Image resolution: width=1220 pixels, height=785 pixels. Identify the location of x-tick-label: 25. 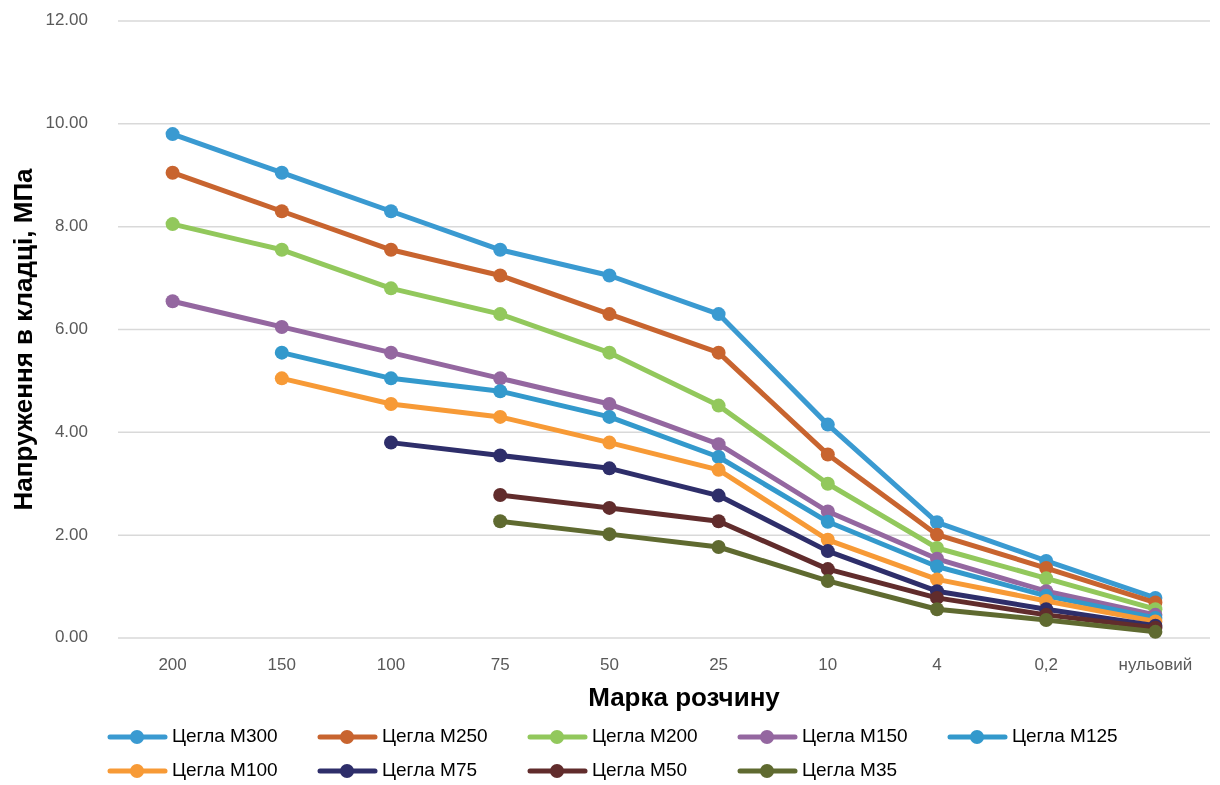
(719, 664).